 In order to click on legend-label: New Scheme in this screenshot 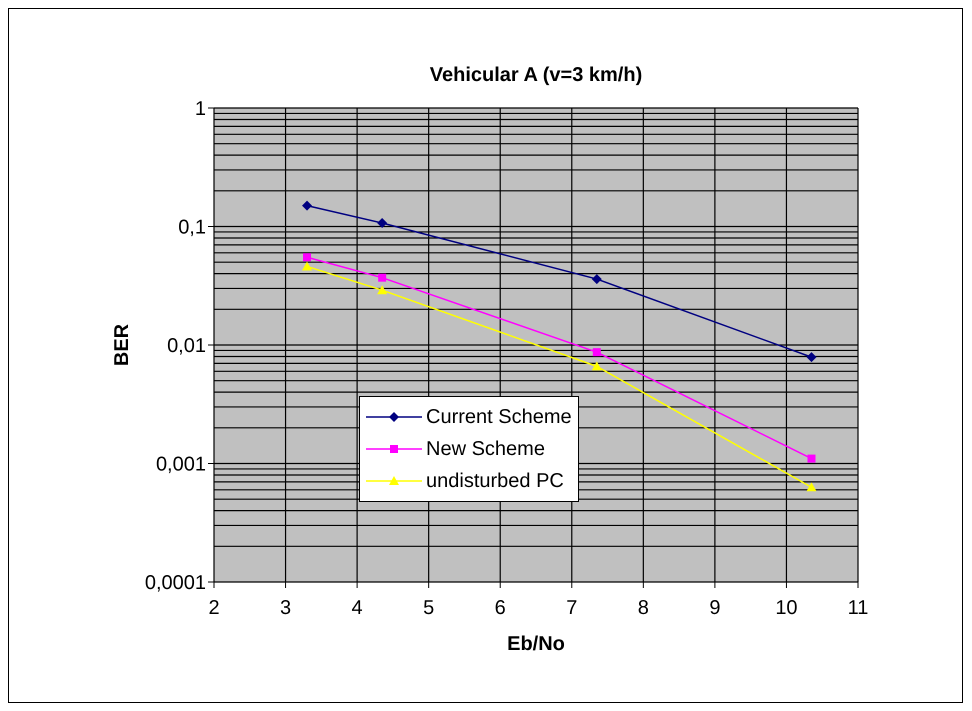, I will do `click(485, 449)`.